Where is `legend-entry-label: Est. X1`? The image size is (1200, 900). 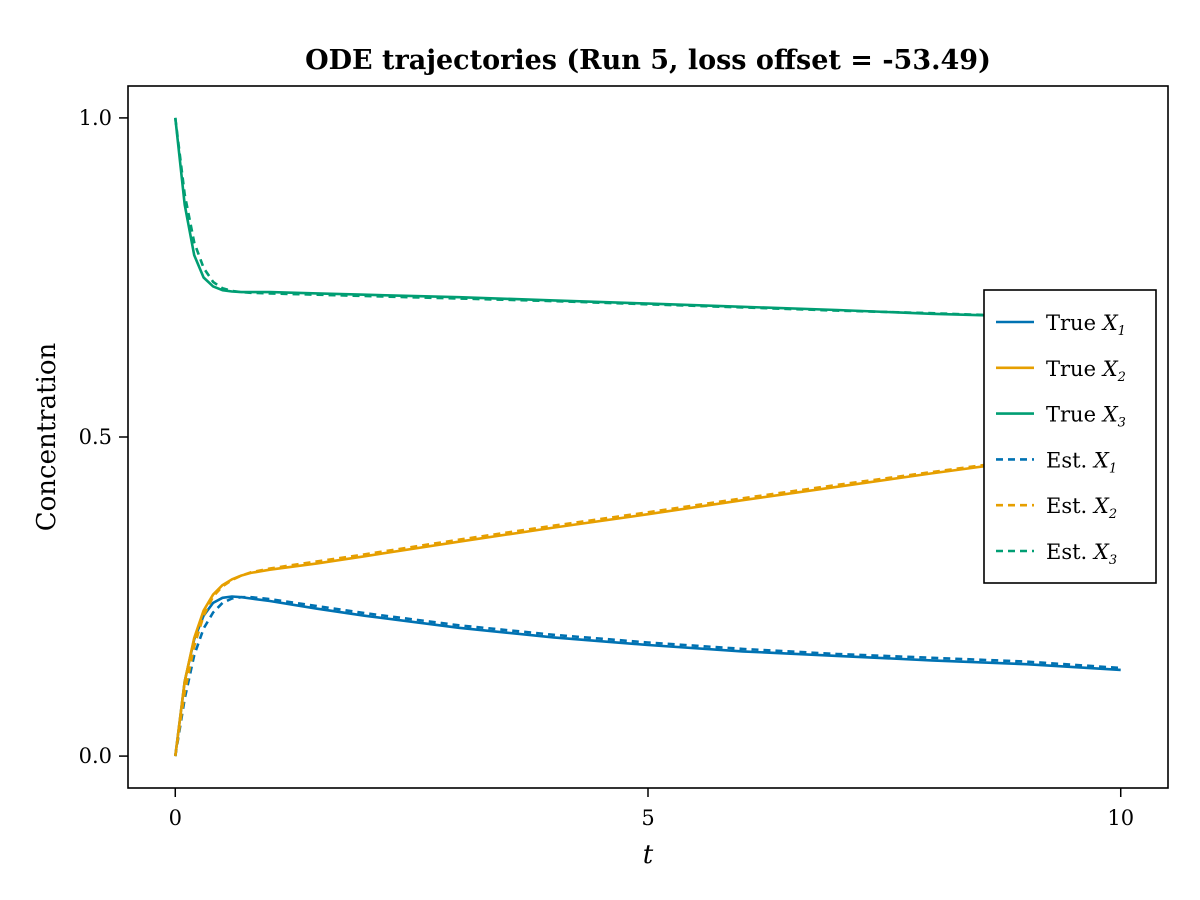
legend-entry-label: Est. X1 is located at coordinates (1081, 462).